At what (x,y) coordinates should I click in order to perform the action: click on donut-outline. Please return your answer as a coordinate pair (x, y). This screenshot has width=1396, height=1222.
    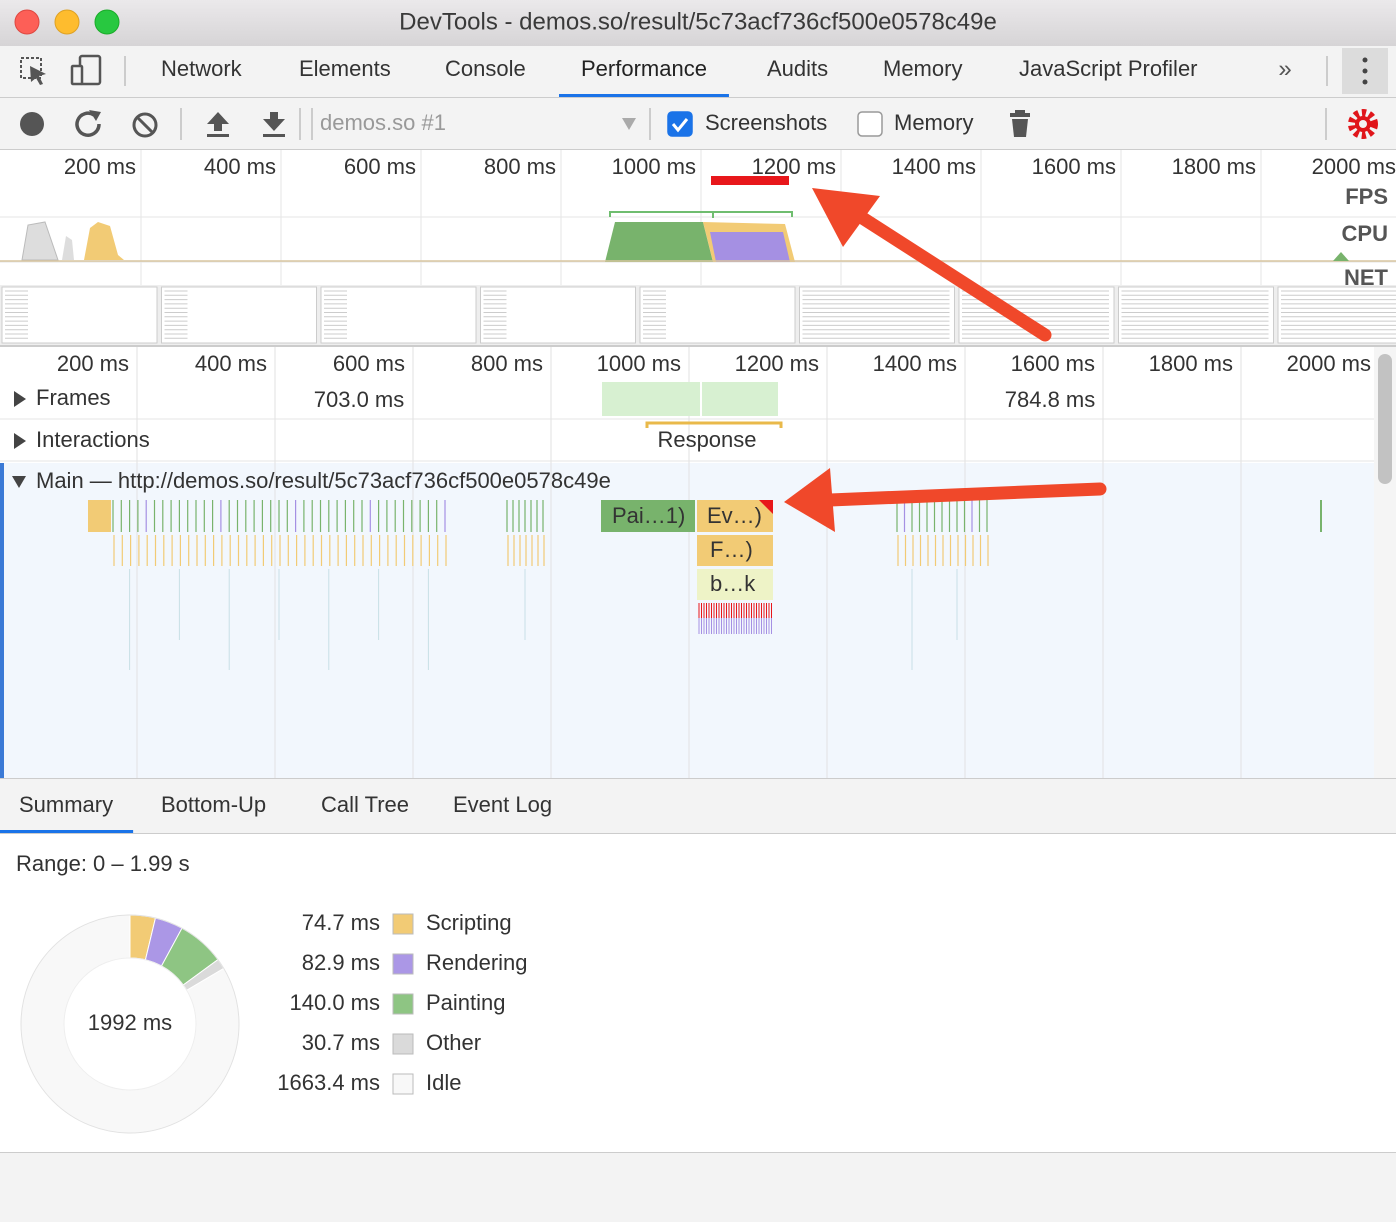
    Looking at the image, I should click on (130, 1024).